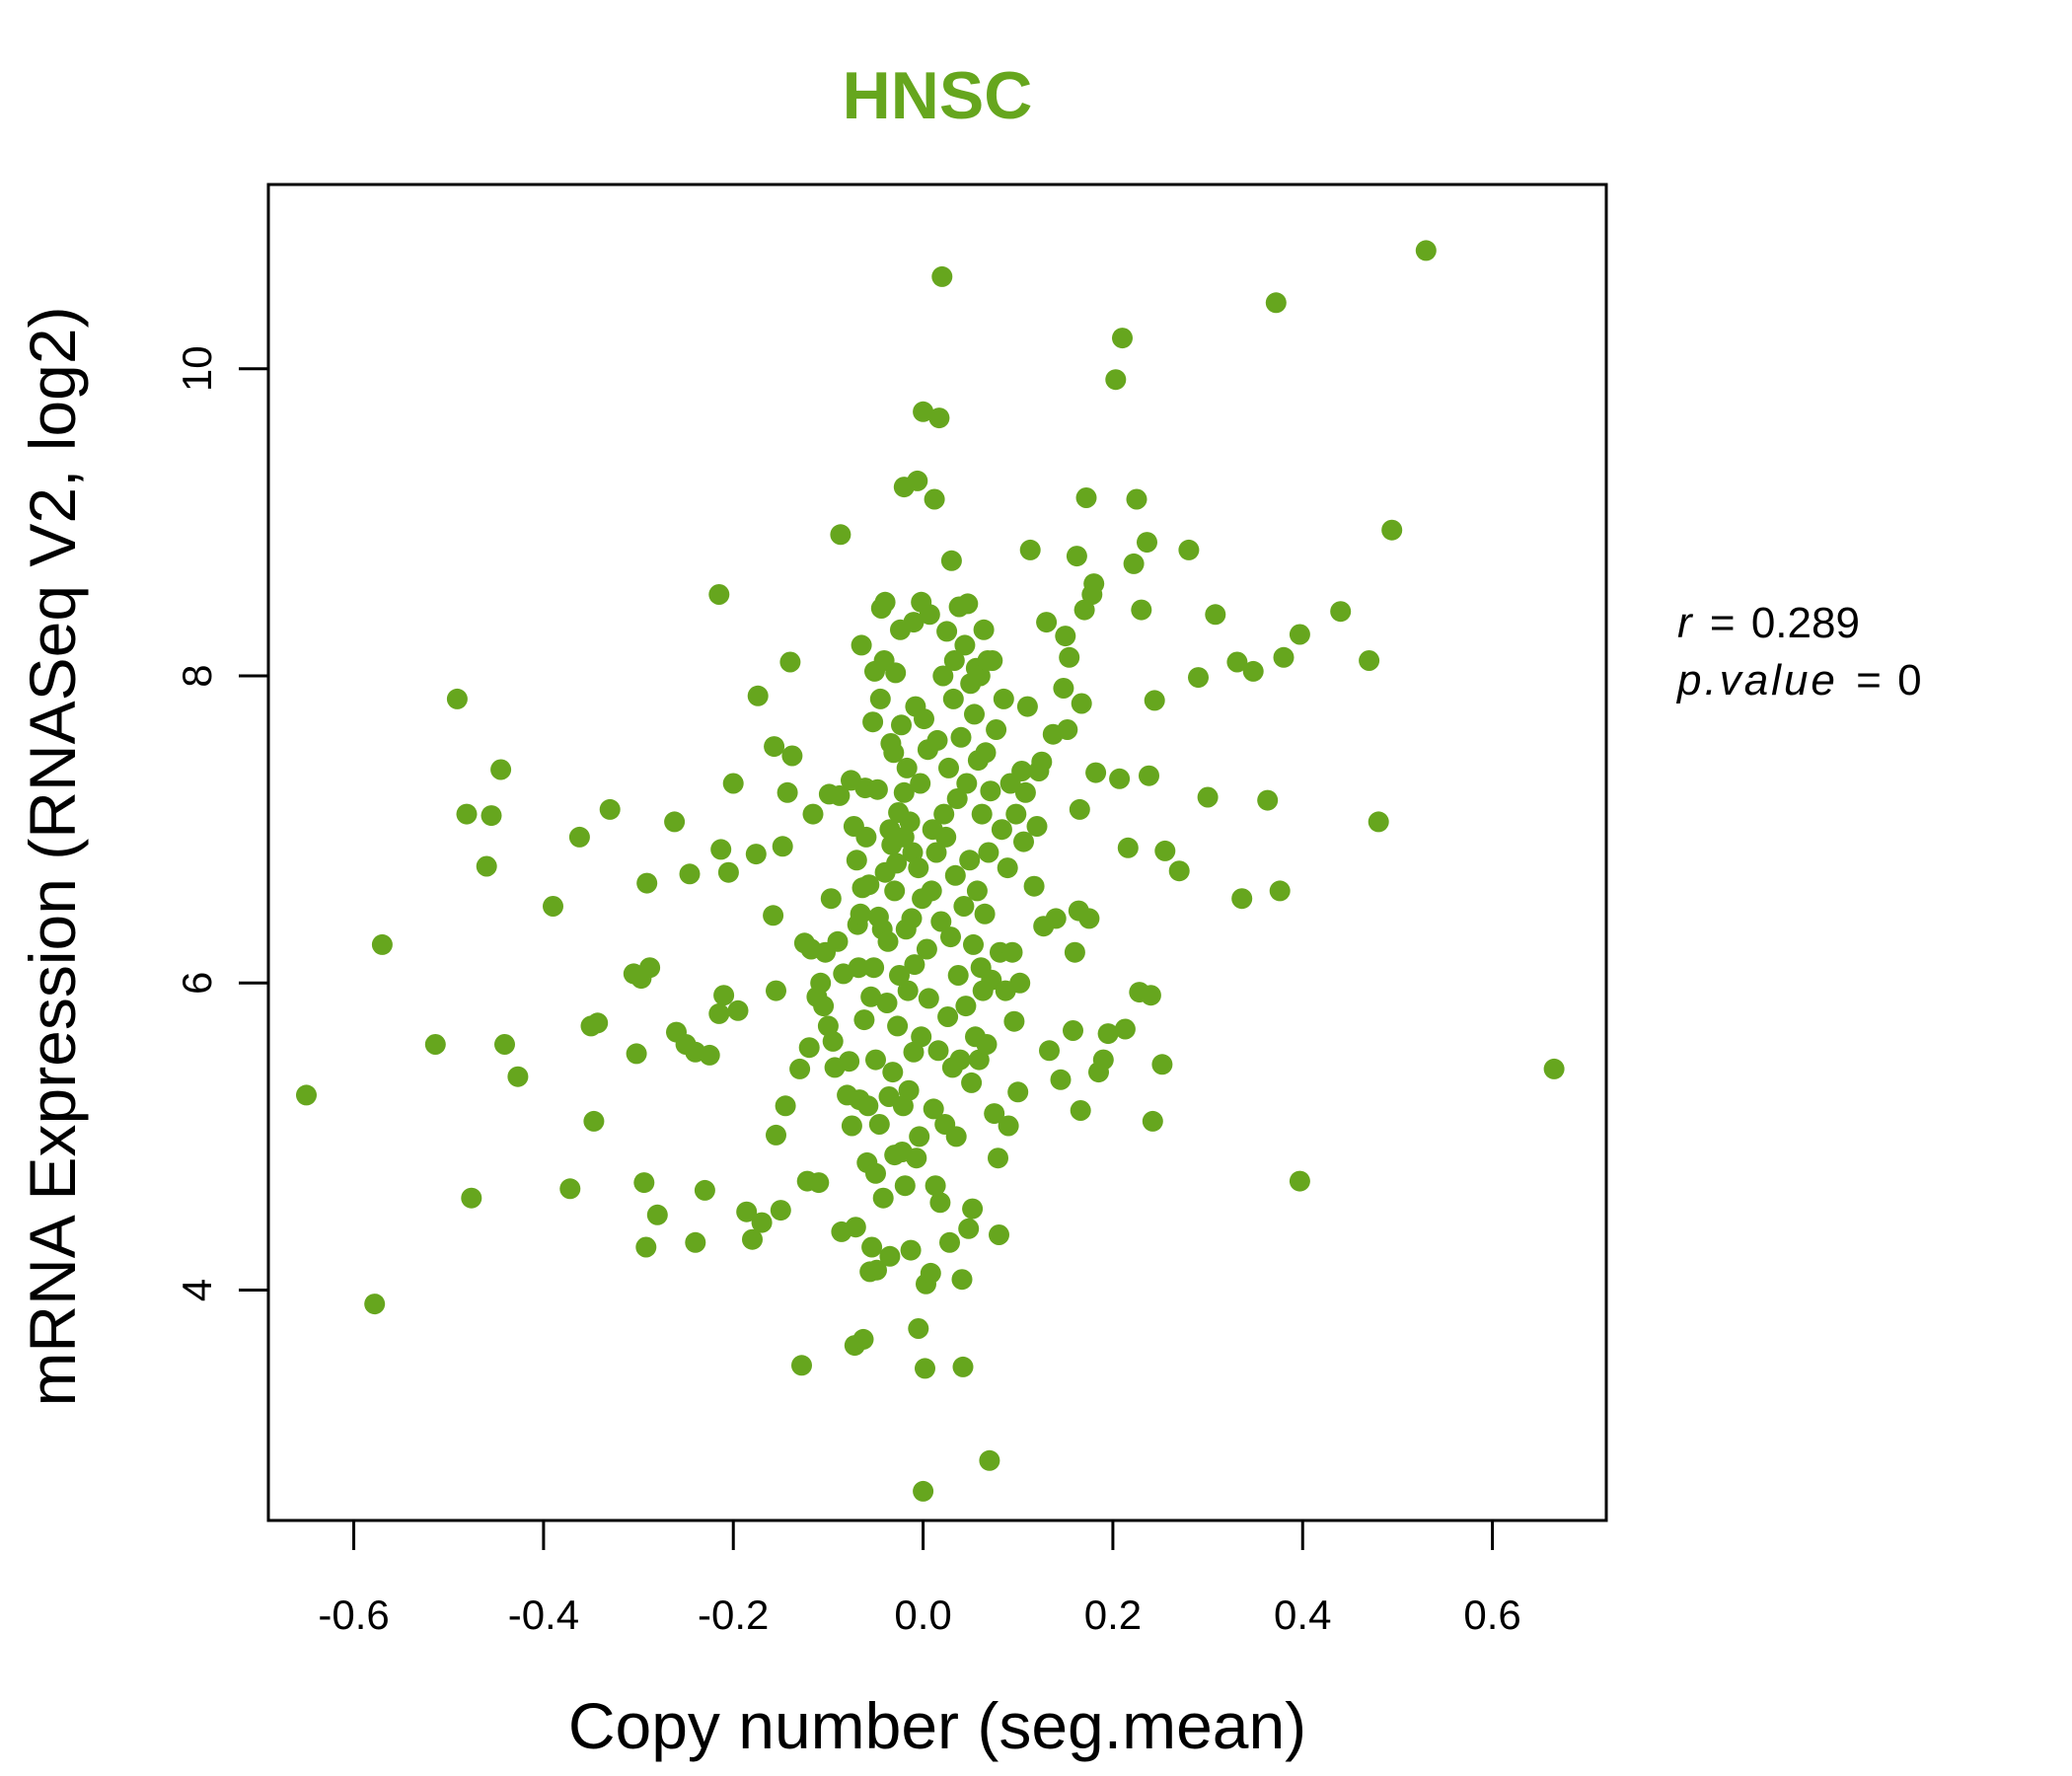 This screenshot has width=2072, height=1776. Describe the element at coordinates (353, 1615) in the screenshot. I see `x-tick-label: -0.6` at that location.